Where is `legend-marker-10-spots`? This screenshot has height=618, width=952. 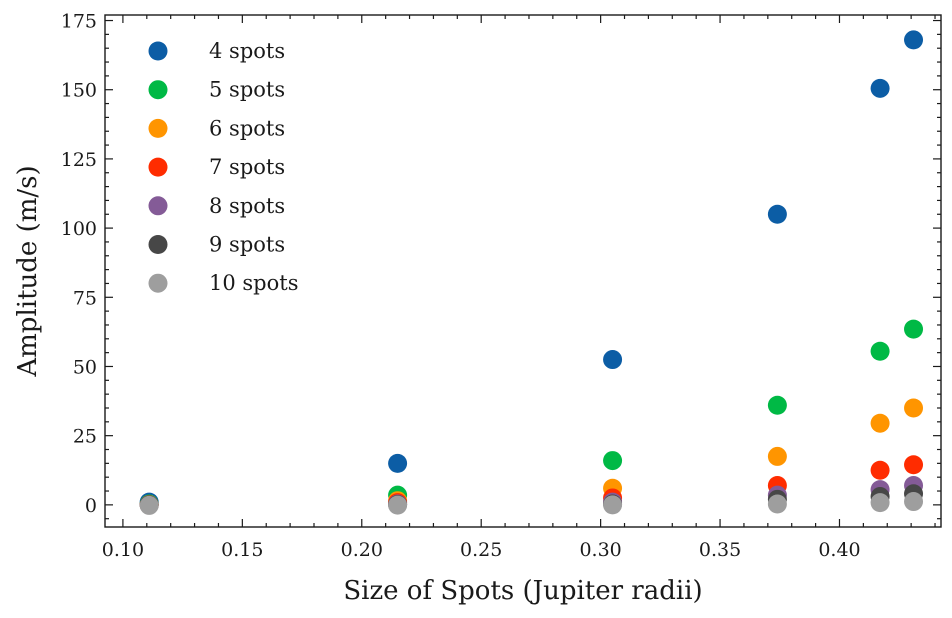
legend-marker-10-spots is located at coordinates (158, 283).